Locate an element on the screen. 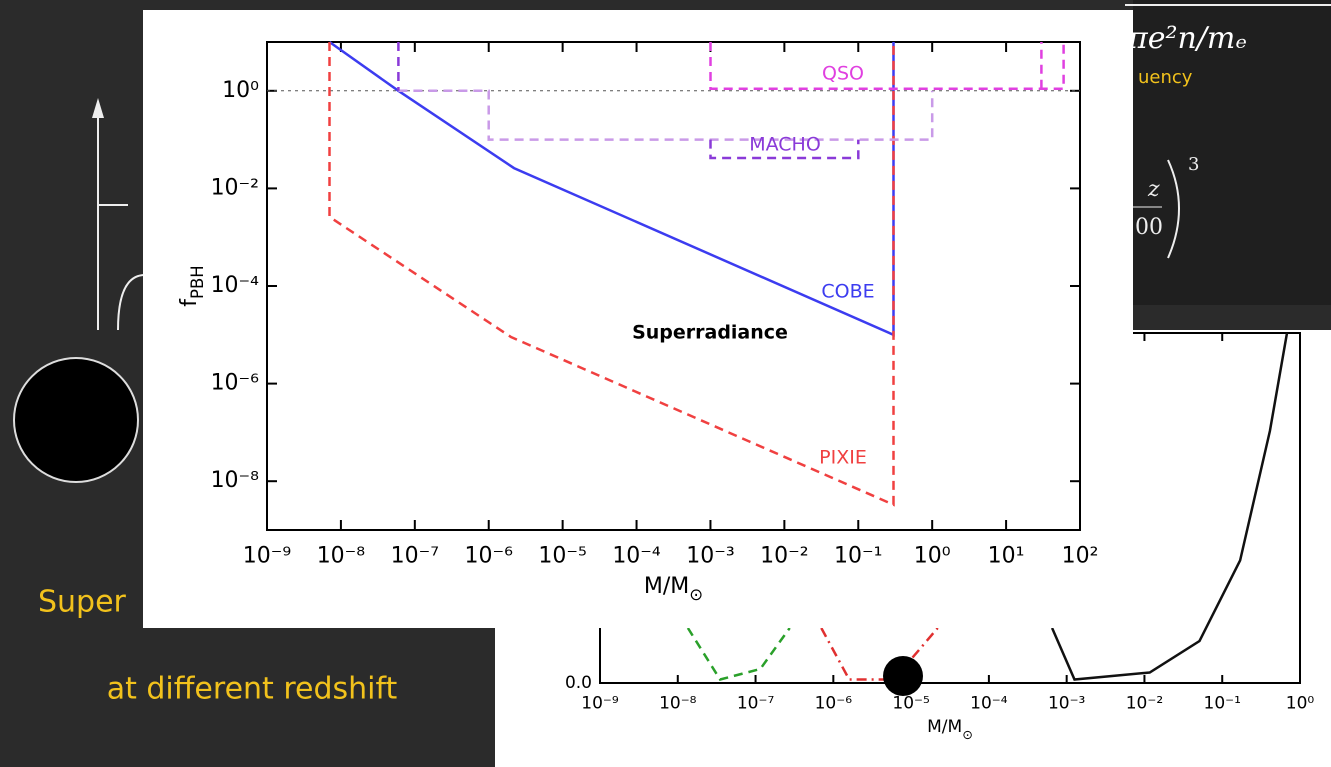 This screenshot has width=1331, height=767. formula: 3 is located at coordinates (1193, 164).